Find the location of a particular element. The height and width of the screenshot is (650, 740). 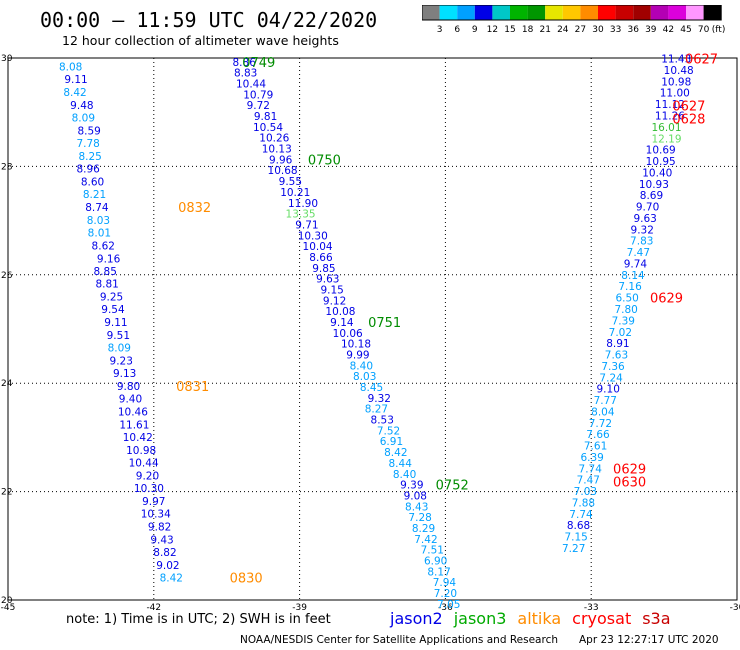

swh-value: 7.02 is located at coordinates (620, 333).